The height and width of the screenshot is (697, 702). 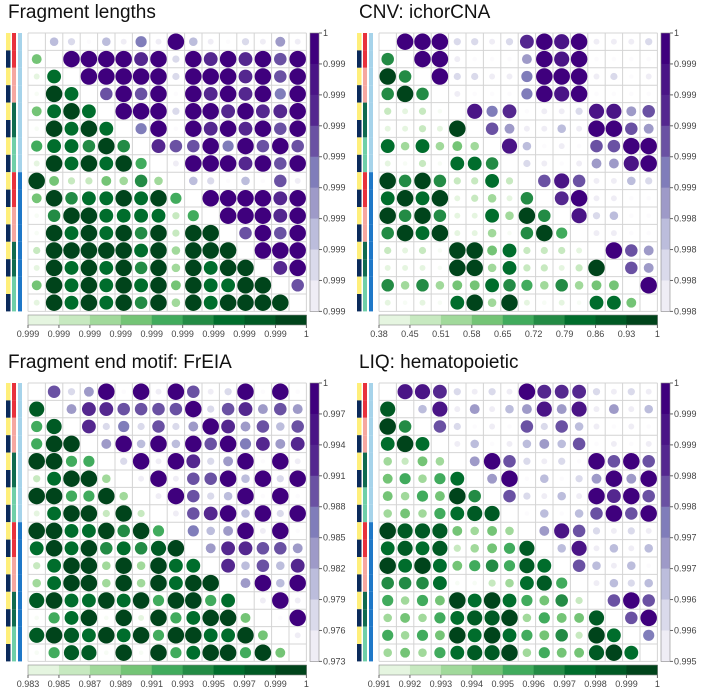 What do you see at coordinates (325, 33) in the screenshot?
I see `colorbar-tick-label: 1` at bounding box center [325, 33].